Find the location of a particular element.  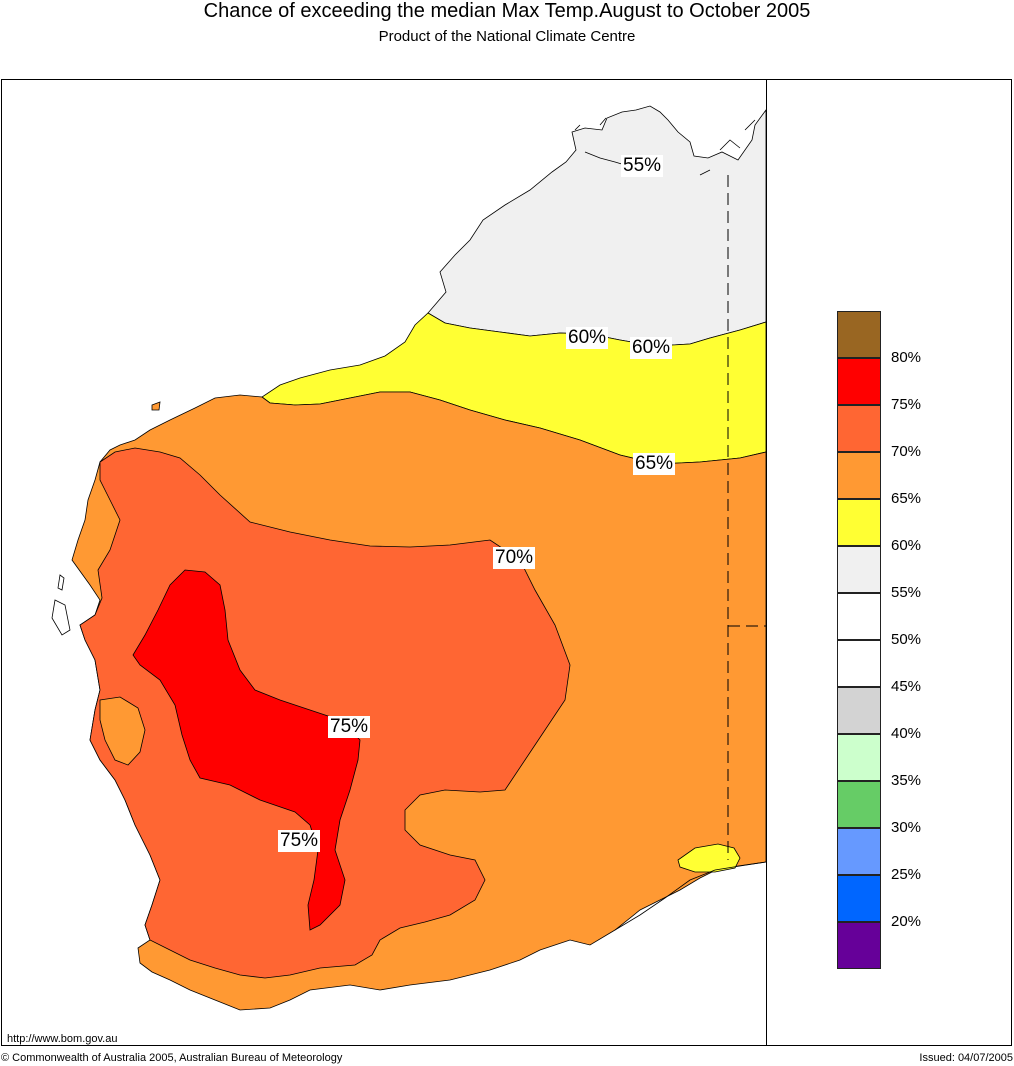

legend-label: 60% is located at coordinates (906, 545).